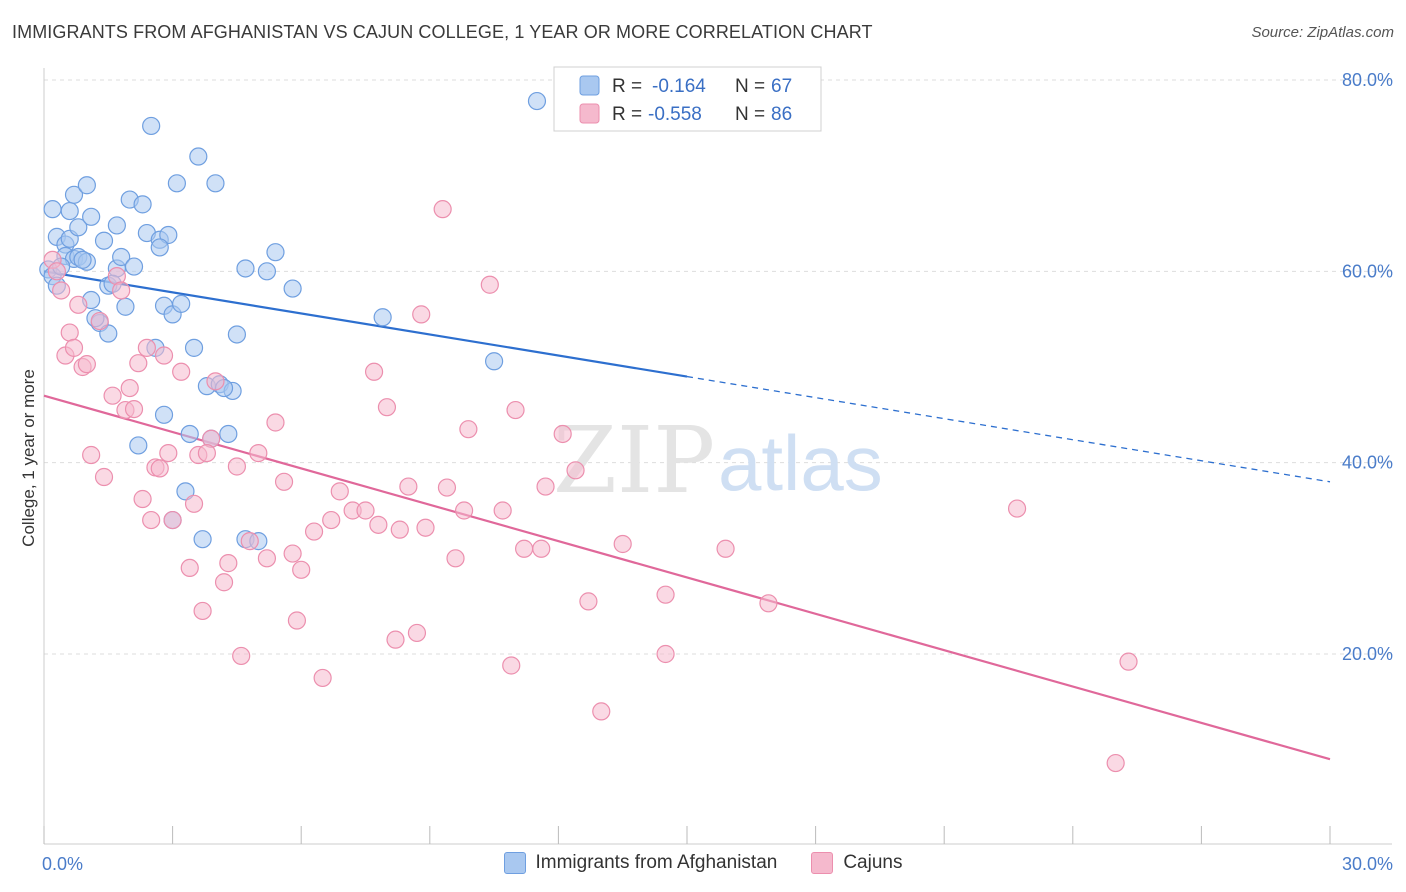 The image size is (1406, 892). What do you see at coordinates (1367, 654) in the screenshot?
I see `y-tick-label: 20.0%` at bounding box center [1367, 654].